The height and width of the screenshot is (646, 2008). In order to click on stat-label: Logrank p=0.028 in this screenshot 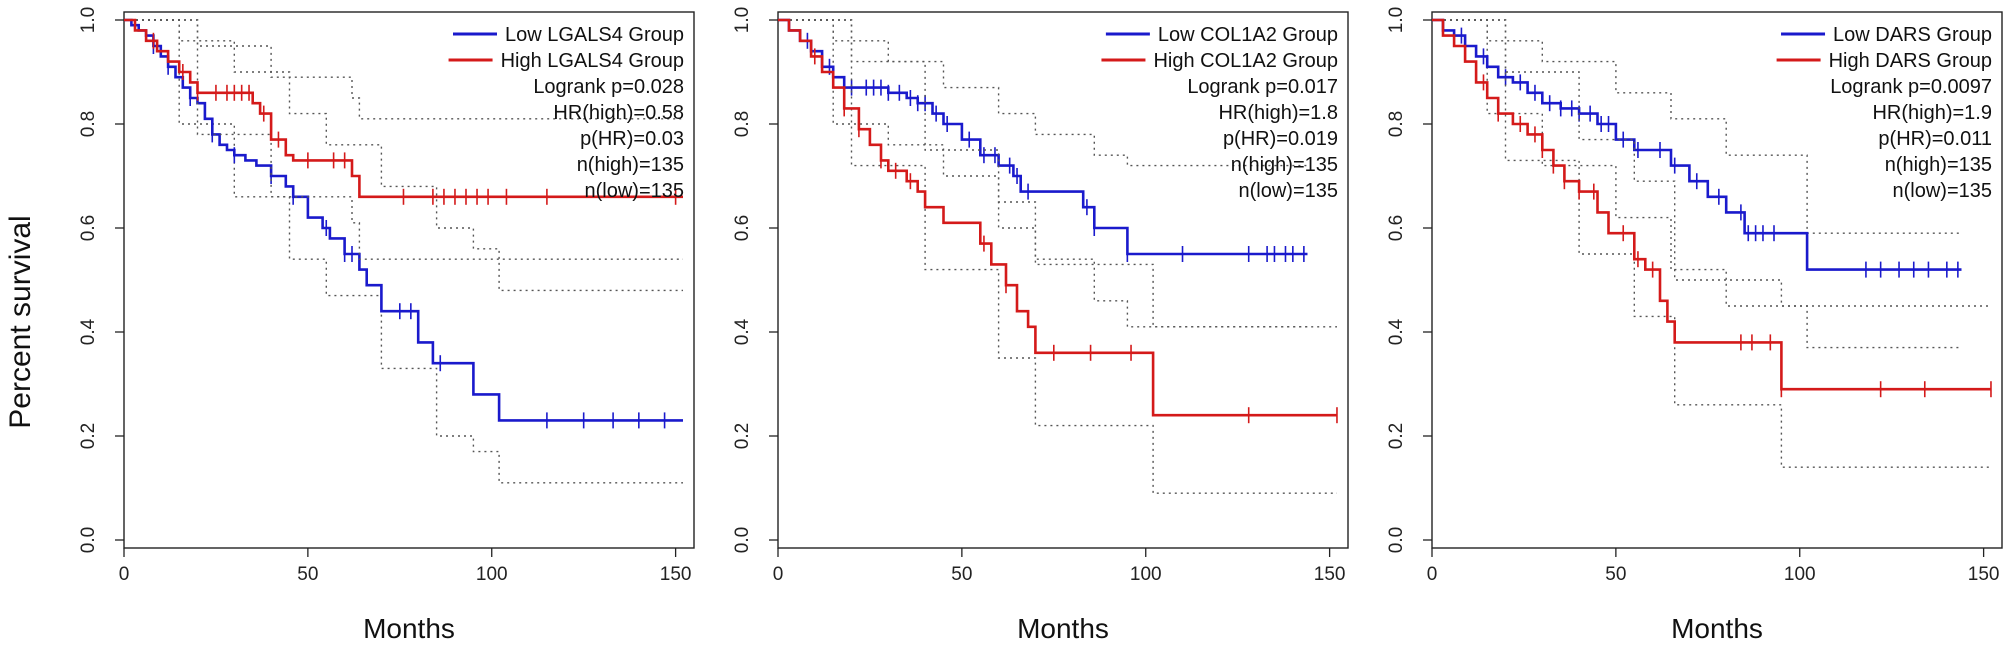, I will do `click(608, 87)`.